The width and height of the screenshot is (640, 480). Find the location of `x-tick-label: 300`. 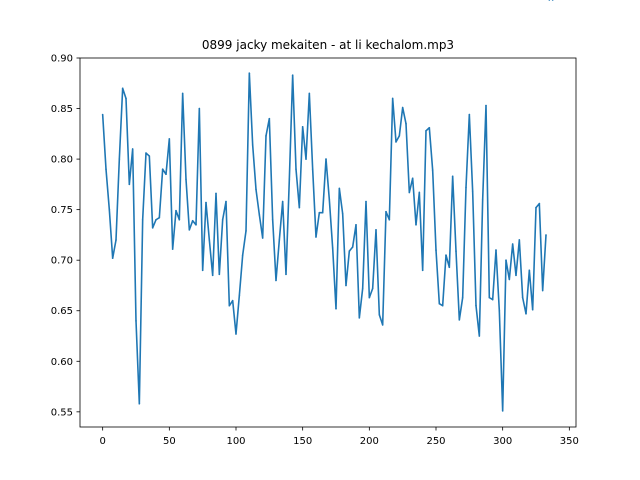

x-tick-label: 300 is located at coordinates (502, 441).